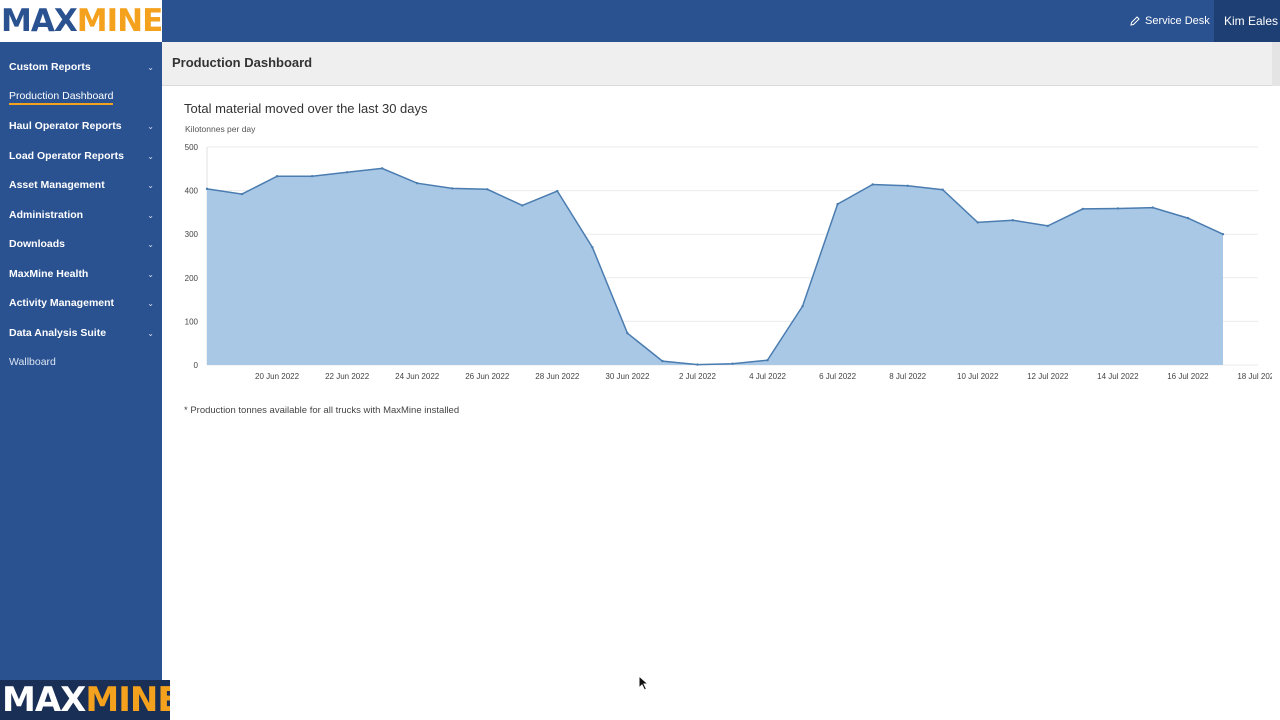 This screenshot has width=1280, height=720. What do you see at coordinates (1276, 64) in the screenshot?
I see `scrollbar` at bounding box center [1276, 64].